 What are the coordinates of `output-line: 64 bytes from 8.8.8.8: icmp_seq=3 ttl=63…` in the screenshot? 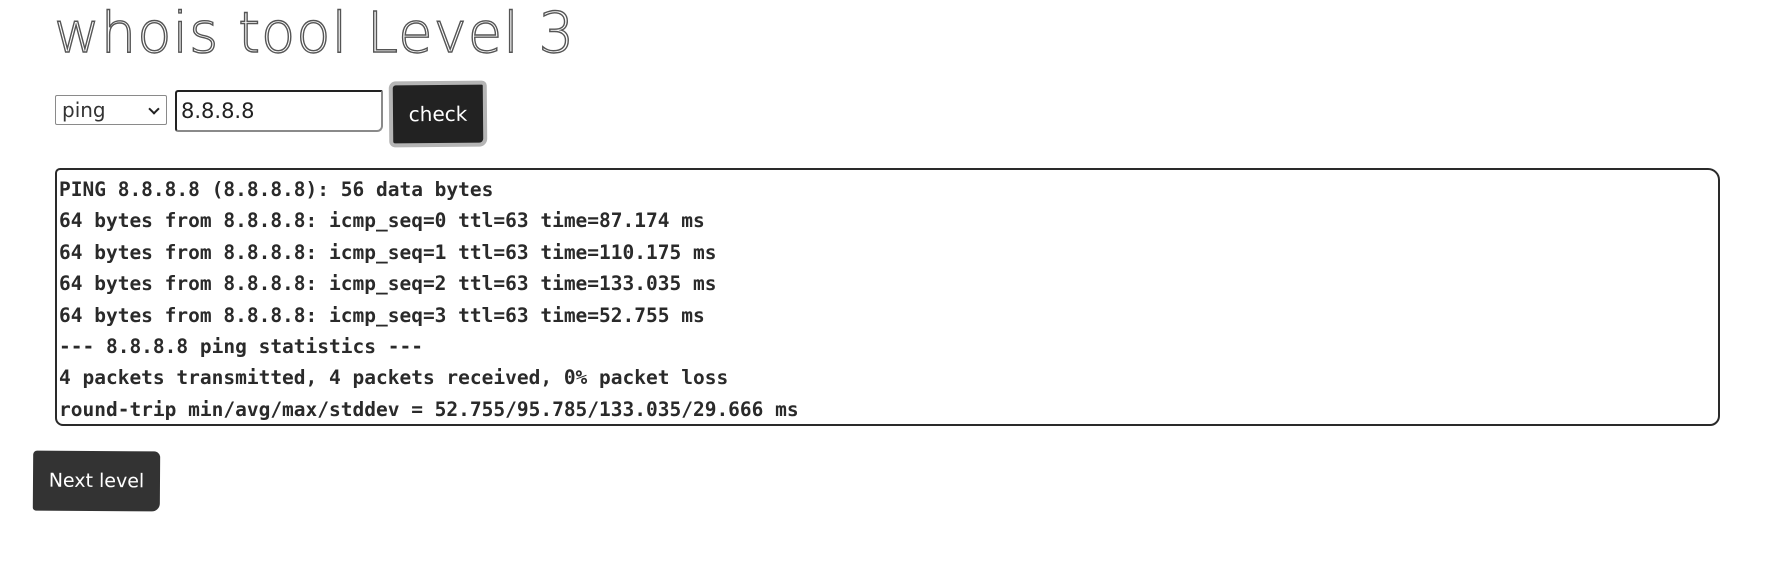 It's located at (382, 315).